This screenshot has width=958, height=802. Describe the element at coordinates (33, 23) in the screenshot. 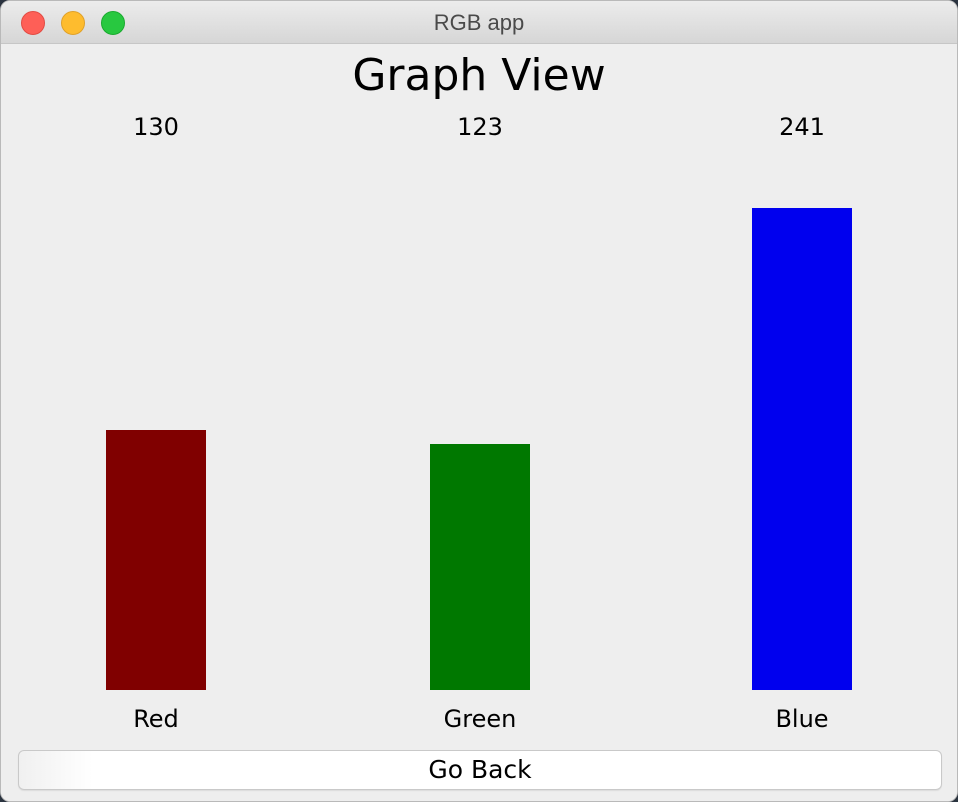

I see `close-window-icon` at that location.